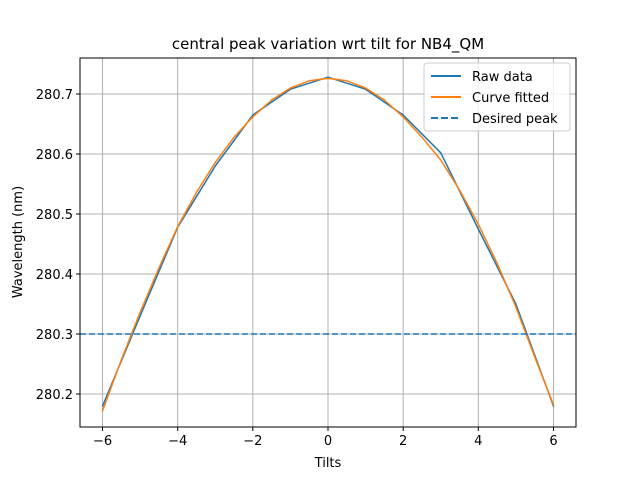 The height and width of the screenshot is (484, 640). Describe the element at coordinates (252, 441) in the screenshot. I see `x-tick-label: −2` at that location.